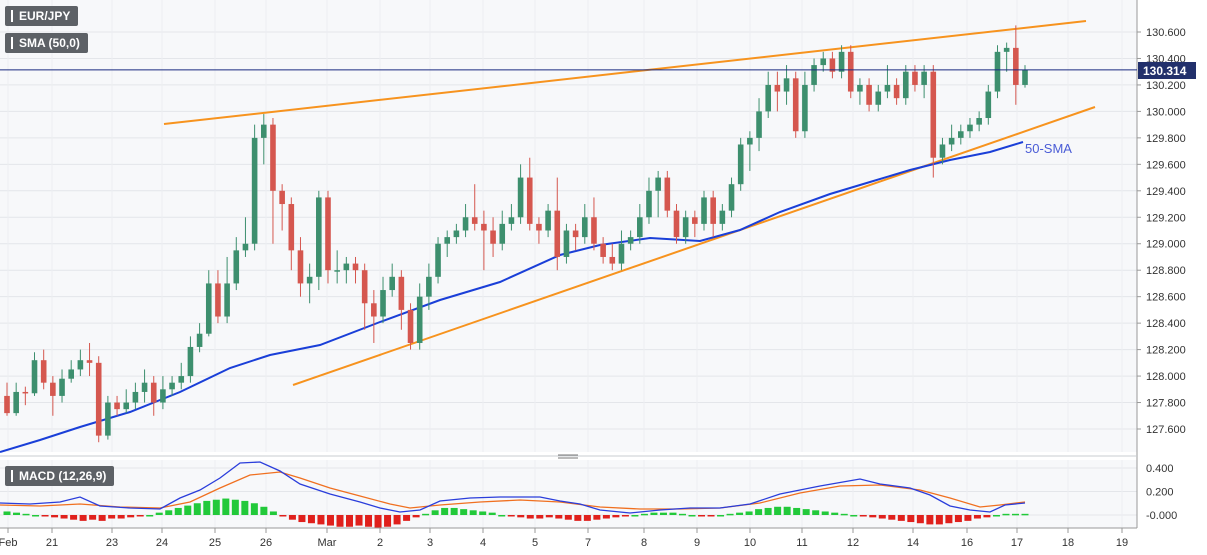 The image size is (1207, 555). I want to click on macd-indicator-label: MACD (12,26,9), so click(60, 476).